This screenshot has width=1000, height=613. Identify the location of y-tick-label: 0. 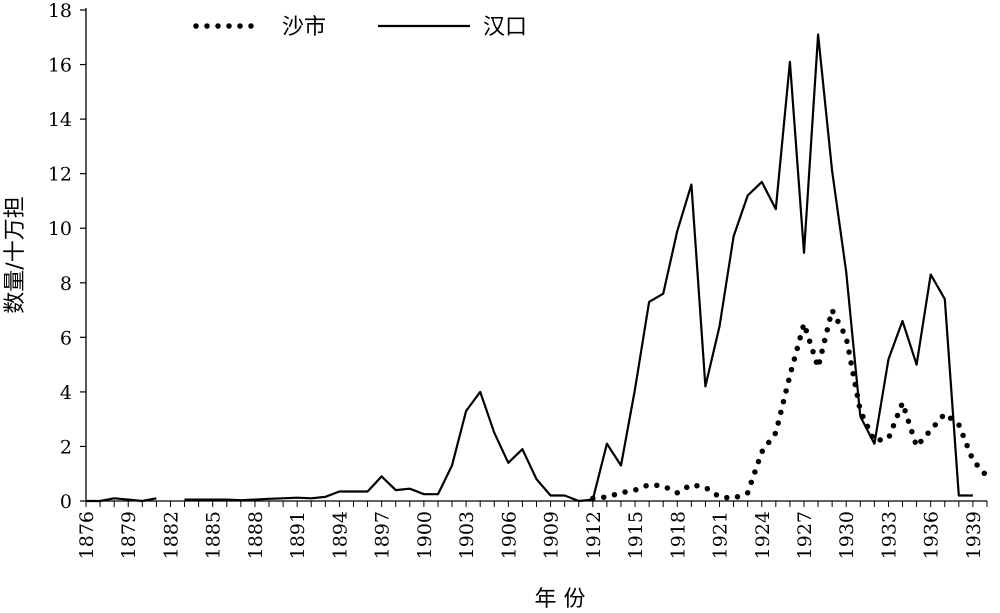
(66, 502).